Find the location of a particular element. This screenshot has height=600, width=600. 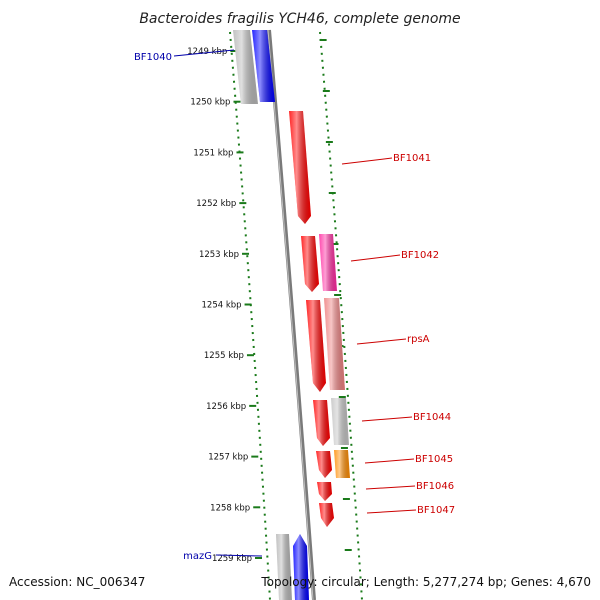

gene-bf1041-shade is located at coordinates (300, 167).